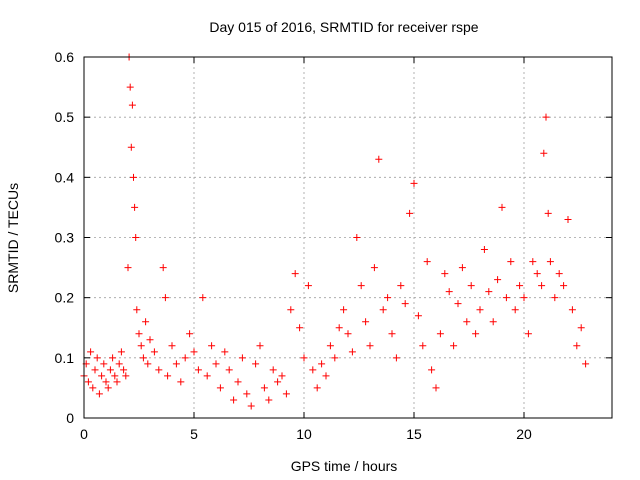 The image size is (640, 480). What do you see at coordinates (524, 434) in the screenshot?
I see `x-tick-label: 20` at bounding box center [524, 434].